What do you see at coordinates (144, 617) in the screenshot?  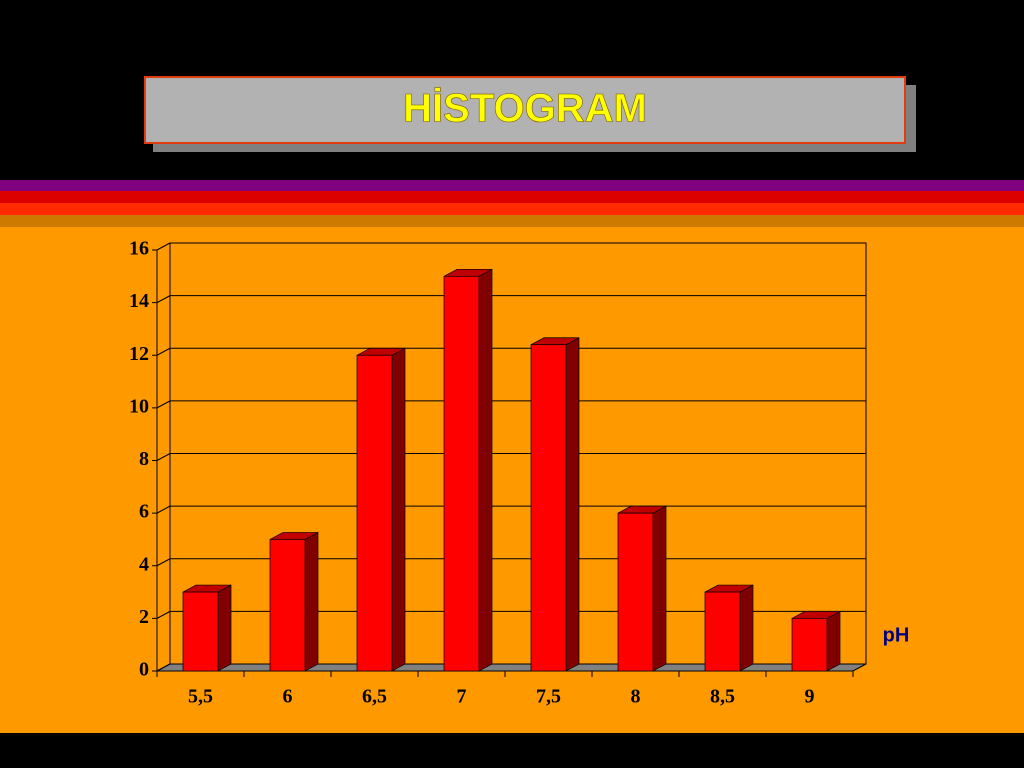 I see `y-tick-label: 2` at bounding box center [144, 617].